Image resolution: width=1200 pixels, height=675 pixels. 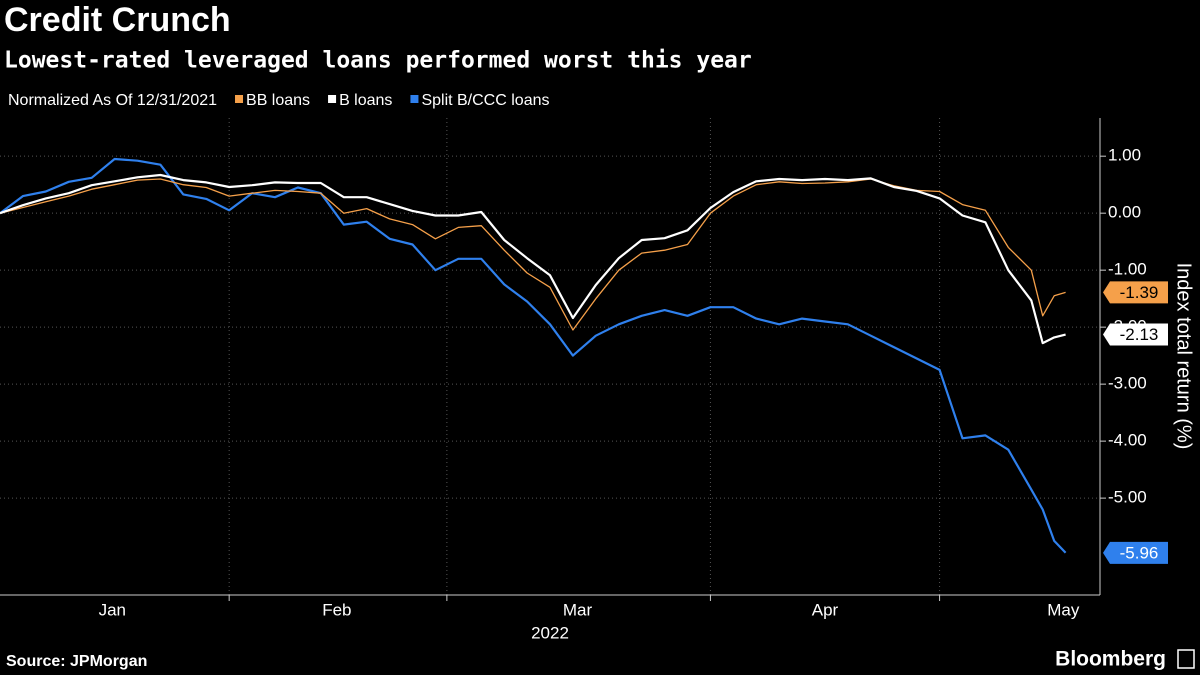 I want to click on x-tick-label: Jan, so click(x=112, y=609).